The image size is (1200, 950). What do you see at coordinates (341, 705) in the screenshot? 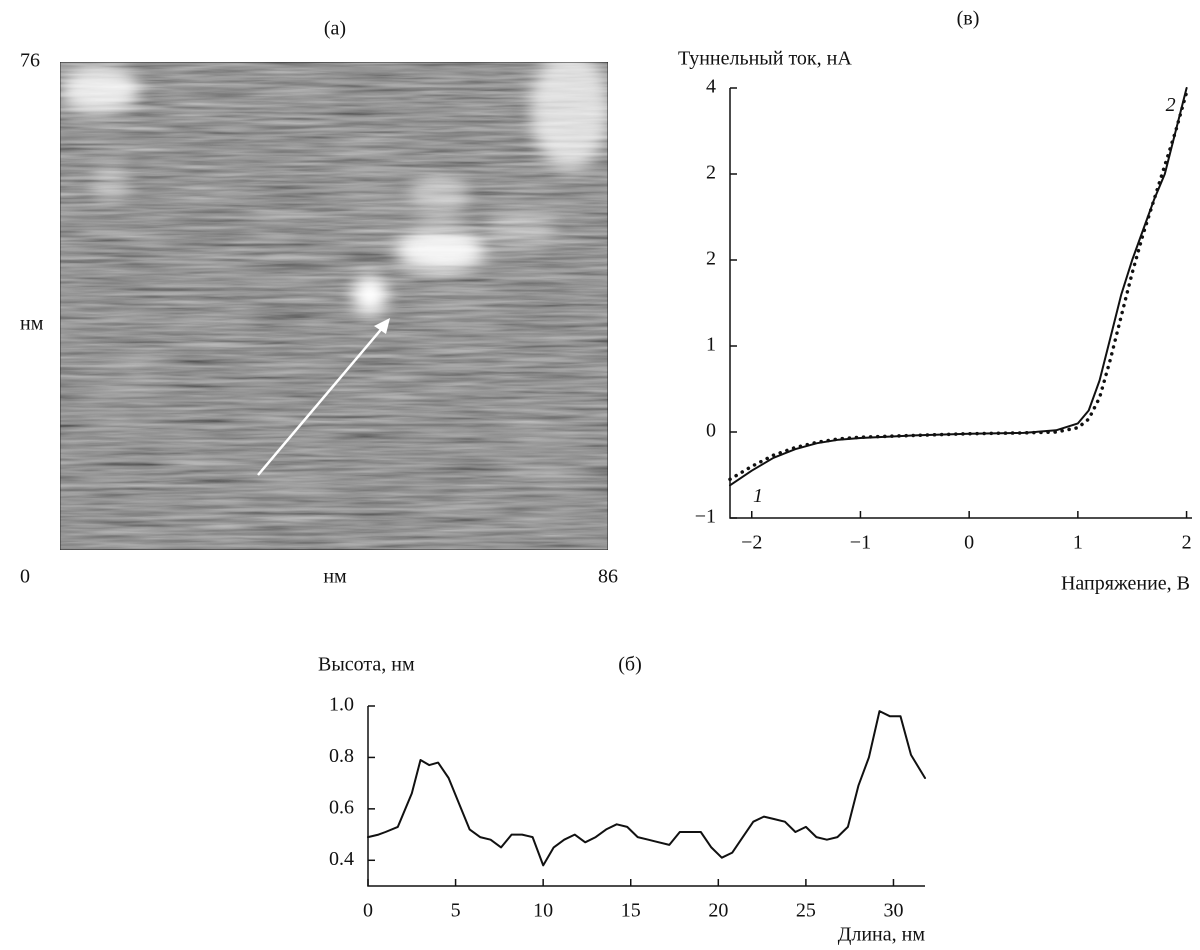
I see `y-tick-label: 1.0` at bounding box center [341, 705].